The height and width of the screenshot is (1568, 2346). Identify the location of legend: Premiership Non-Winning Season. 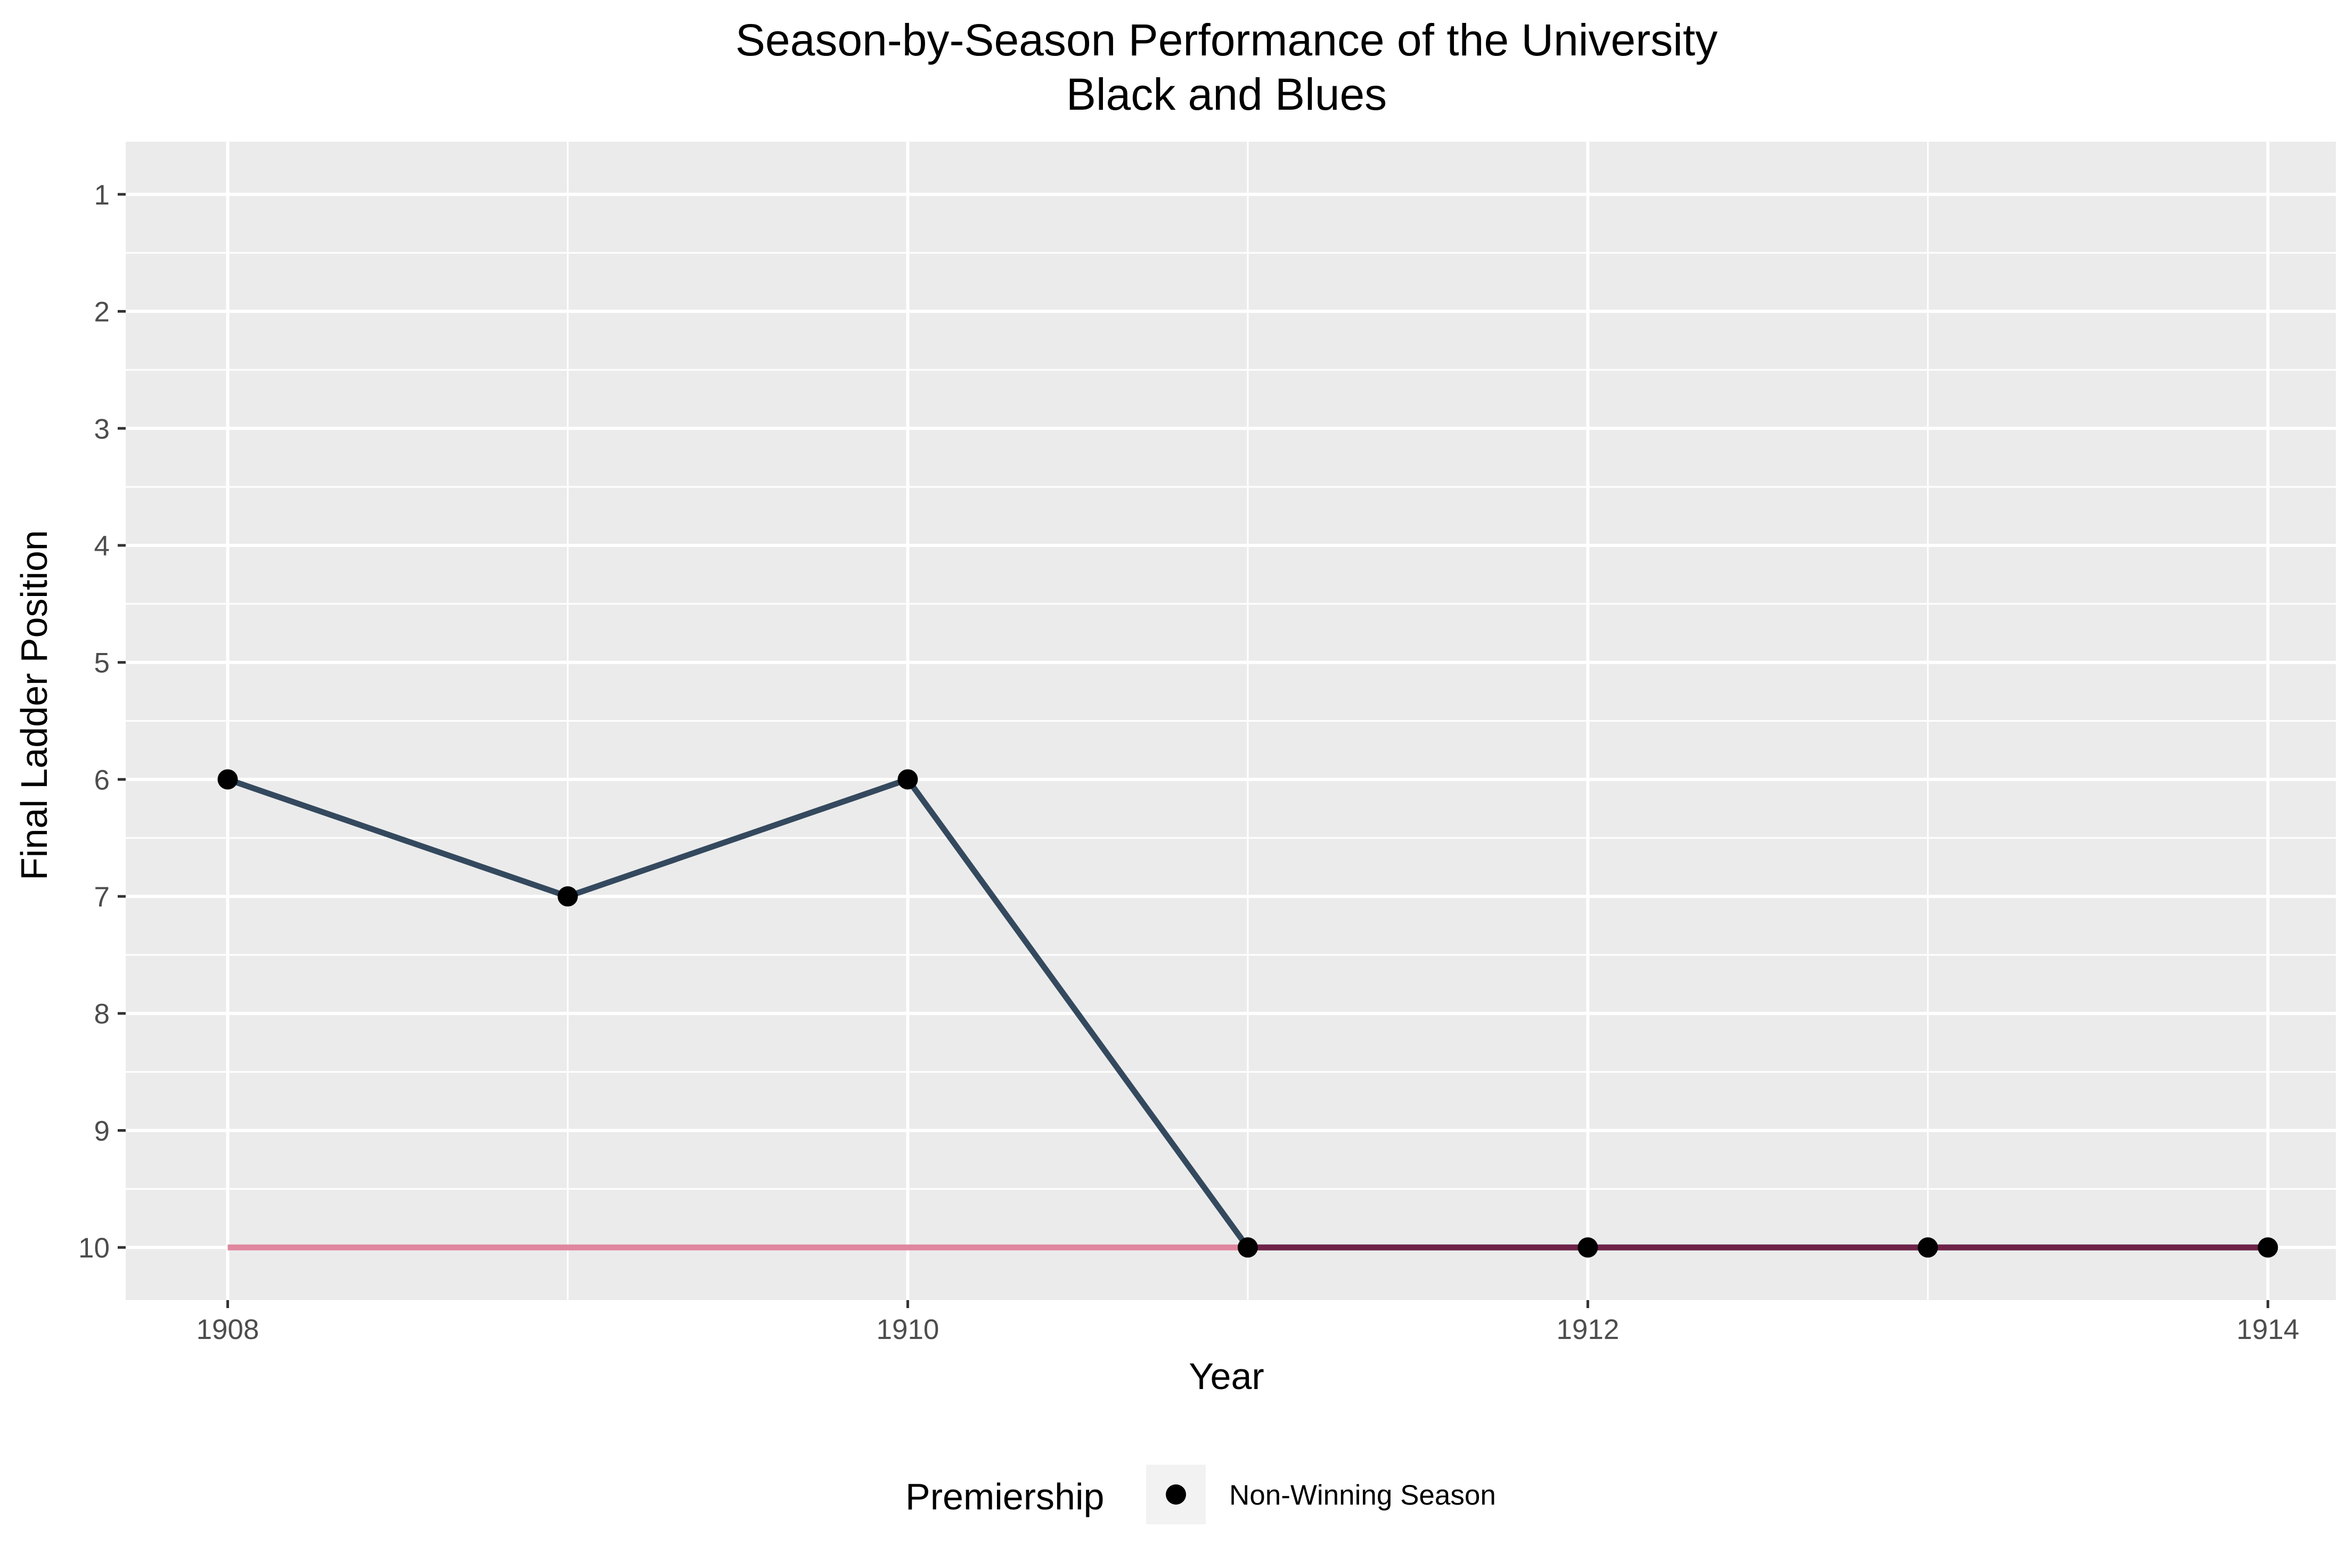
(1200, 1494).